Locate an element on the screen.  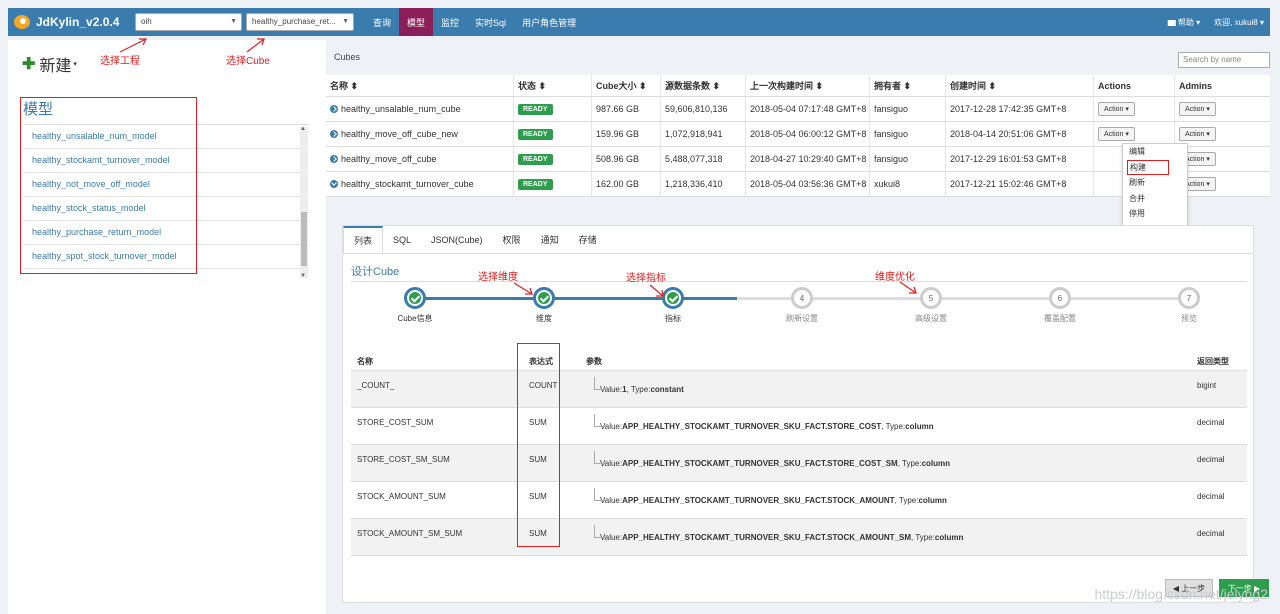
created-time: 2017-12-21 15:02:46 GMT+8 is located at coordinates (1020, 184).